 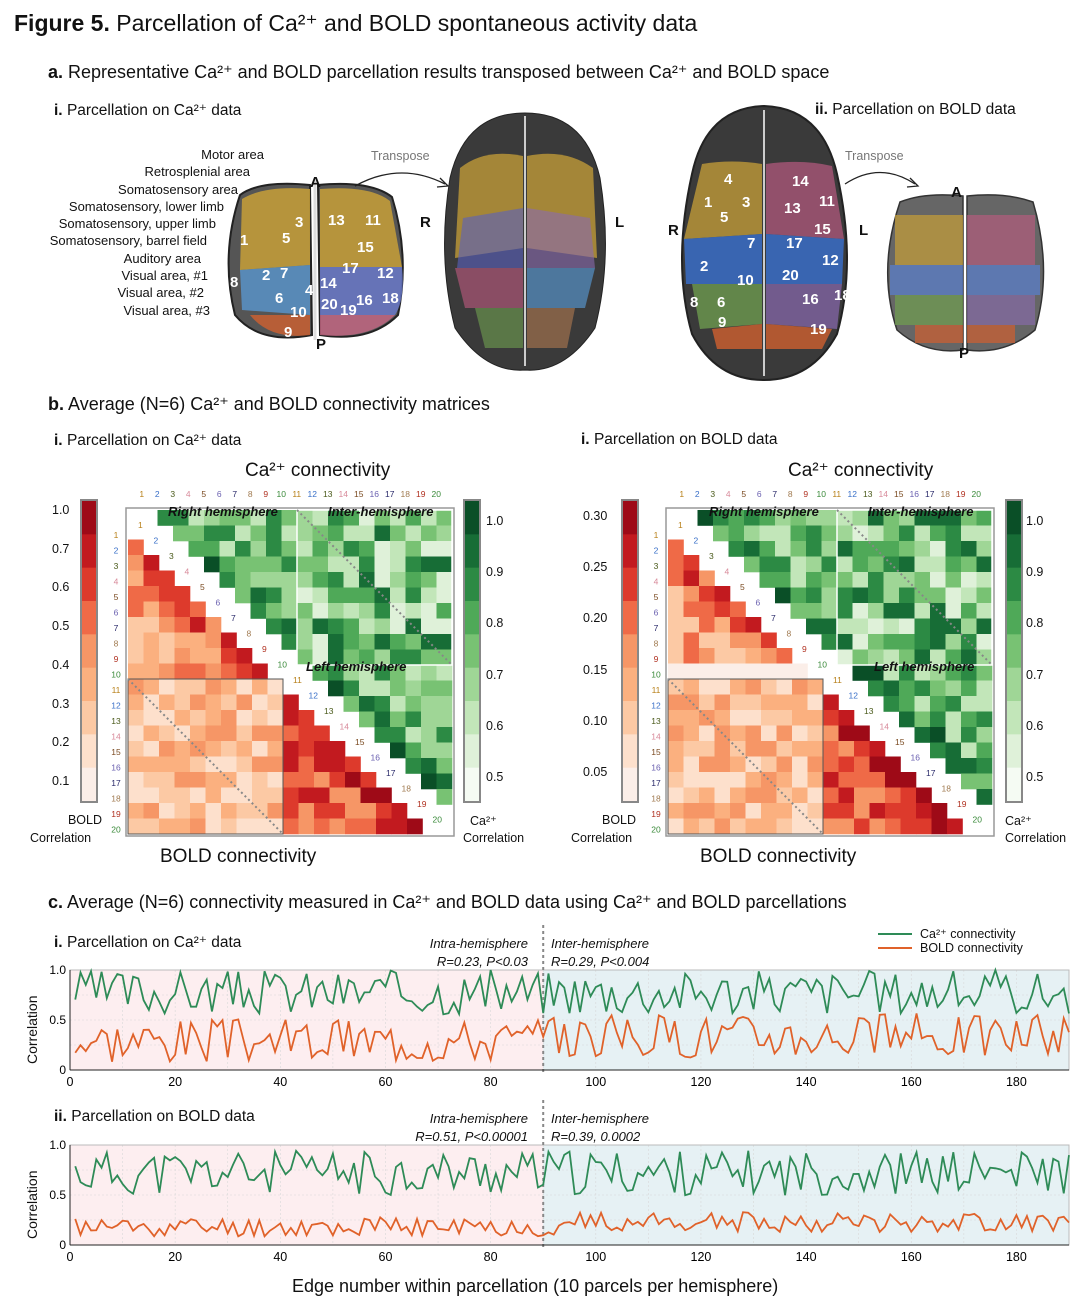 I want to click on x-tick-label: 20, so click(x=175, y=1257).